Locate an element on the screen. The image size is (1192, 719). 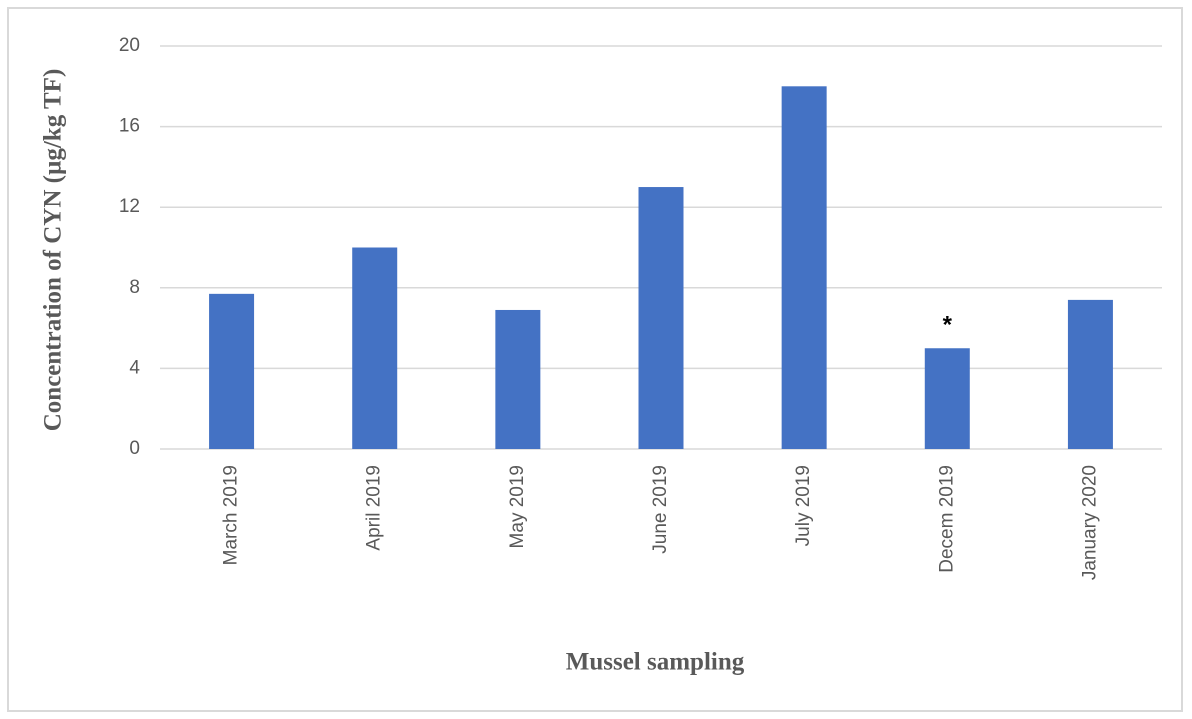
x-tick-label: January 2020 is located at coordinates (1089, 522).